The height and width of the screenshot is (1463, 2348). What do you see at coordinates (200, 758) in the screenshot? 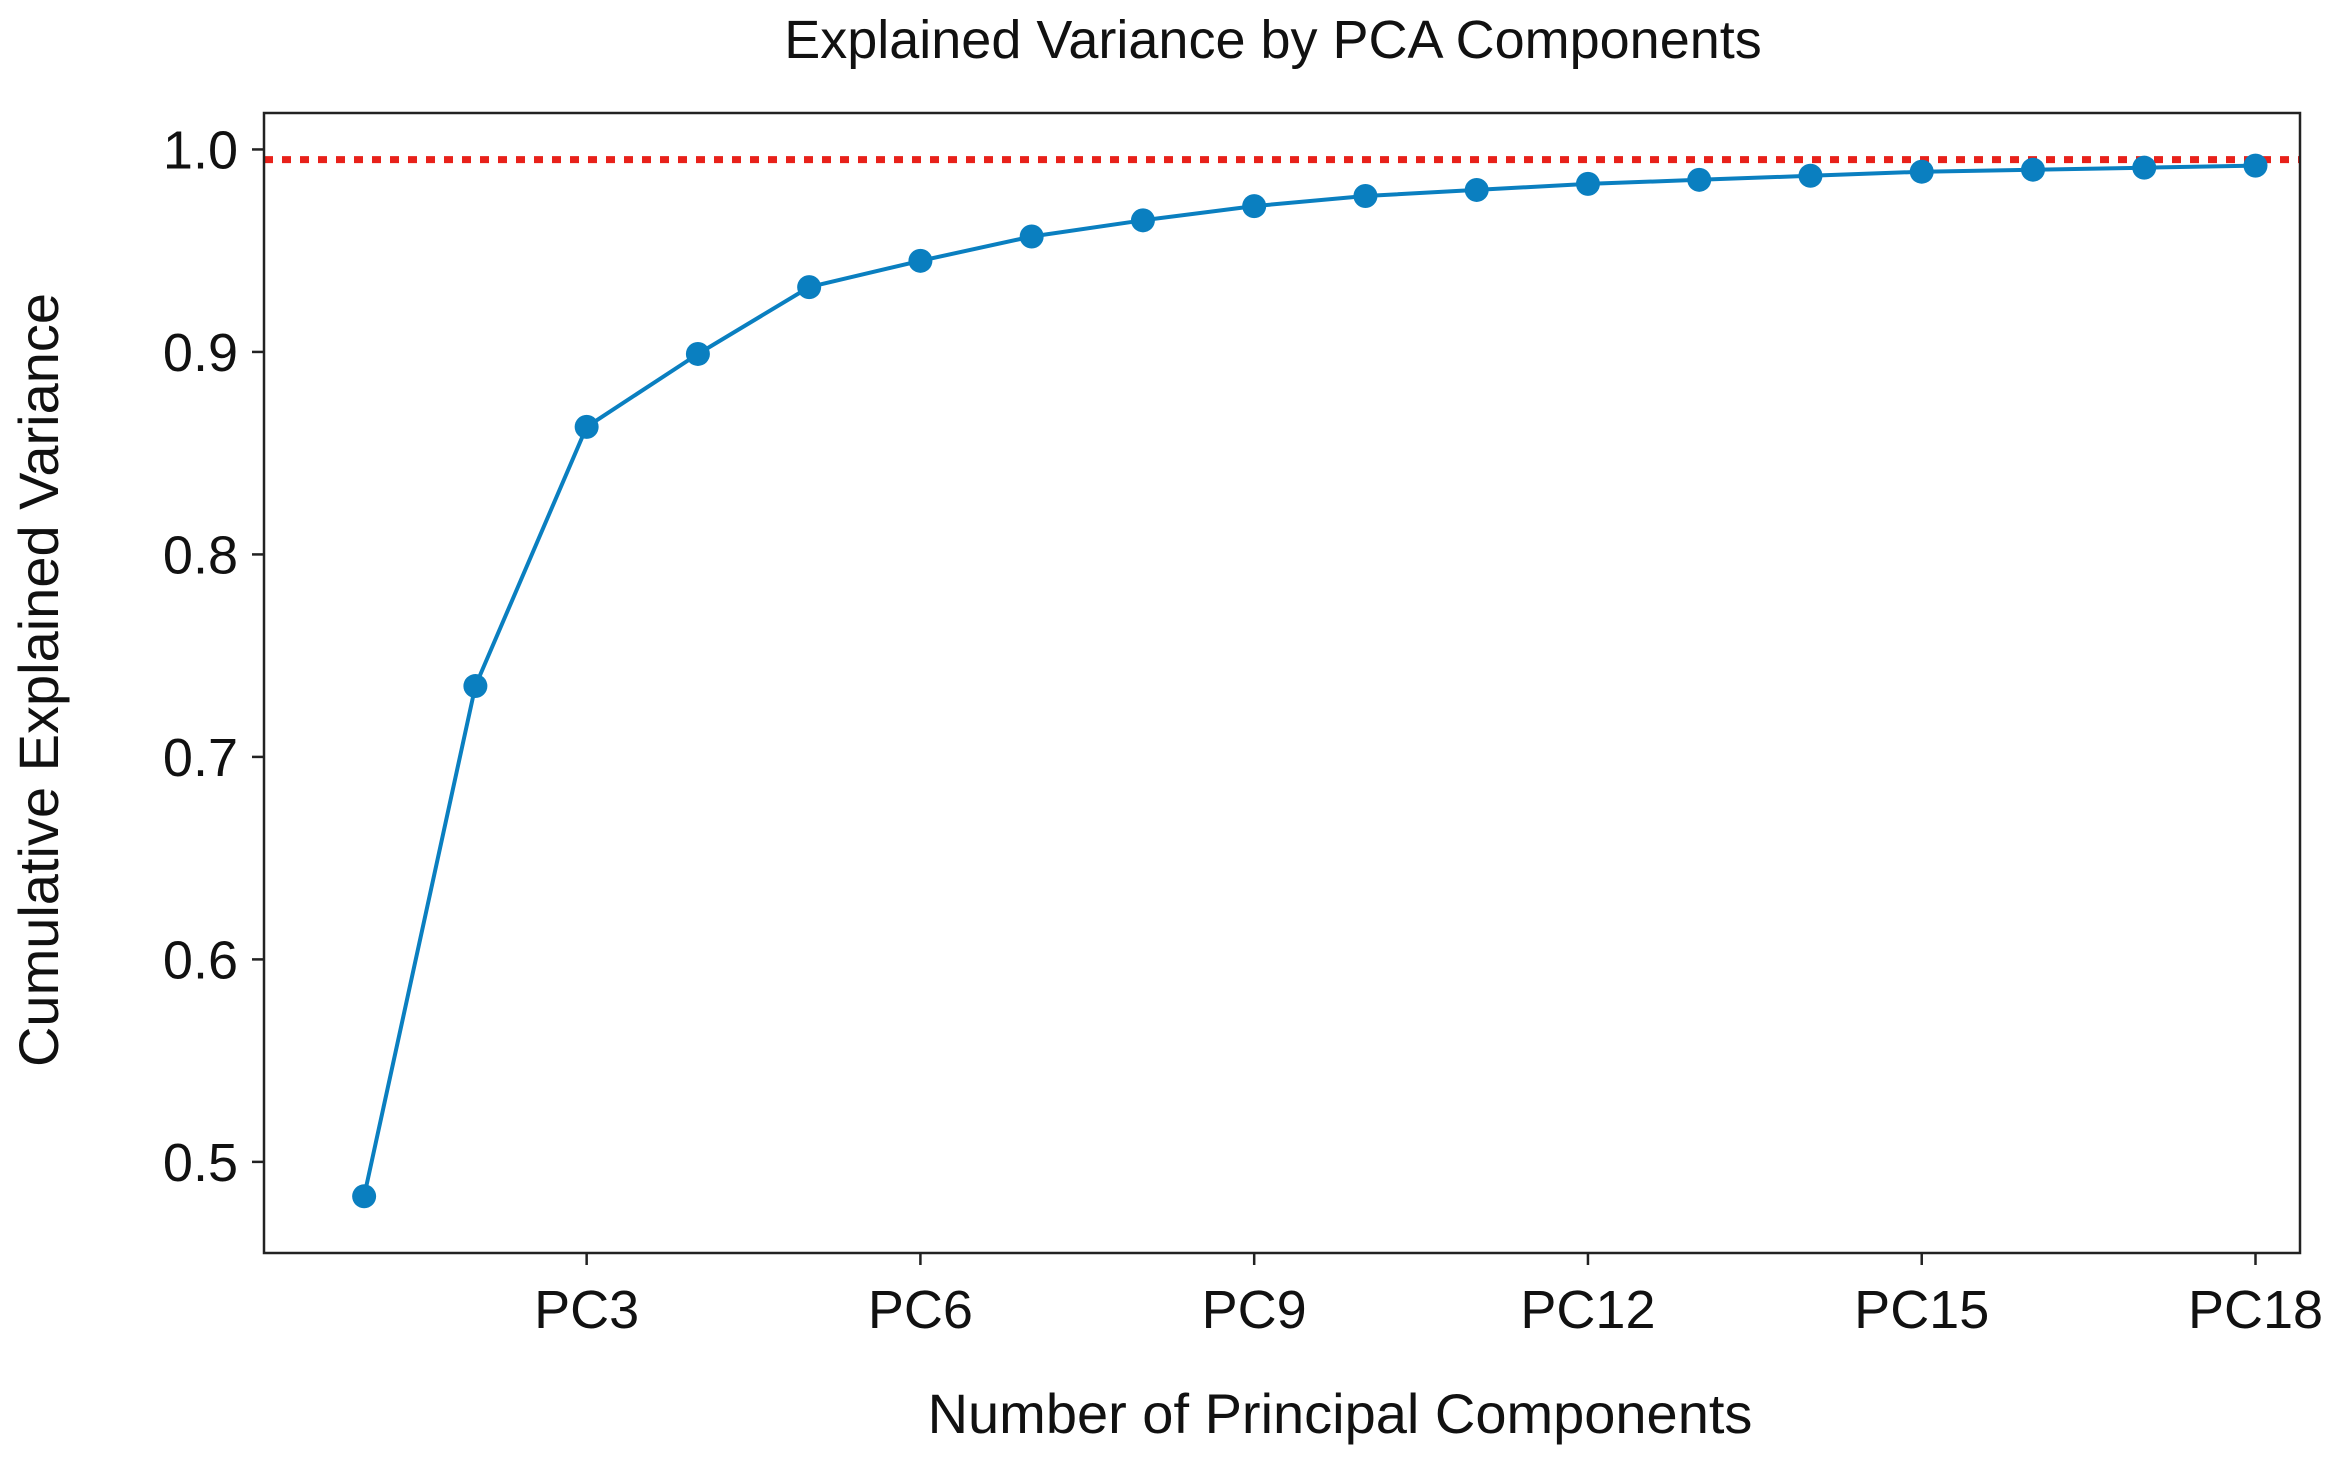
I see `y-tick-label: 0.7` at bounding box center [200, 758].